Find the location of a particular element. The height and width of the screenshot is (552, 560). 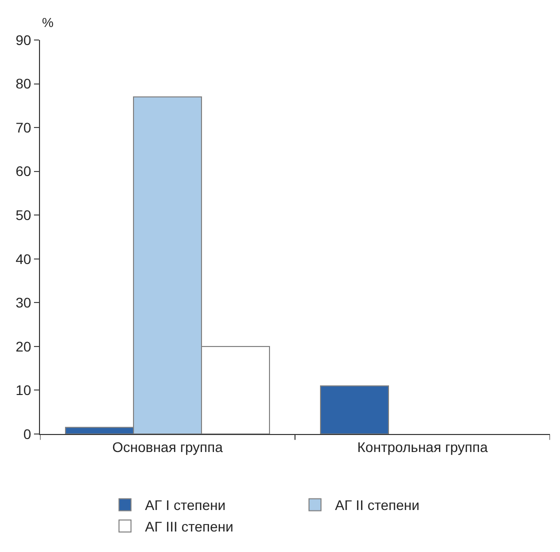

x-tick-label: Основная группа is located at coordinates (167, 446).